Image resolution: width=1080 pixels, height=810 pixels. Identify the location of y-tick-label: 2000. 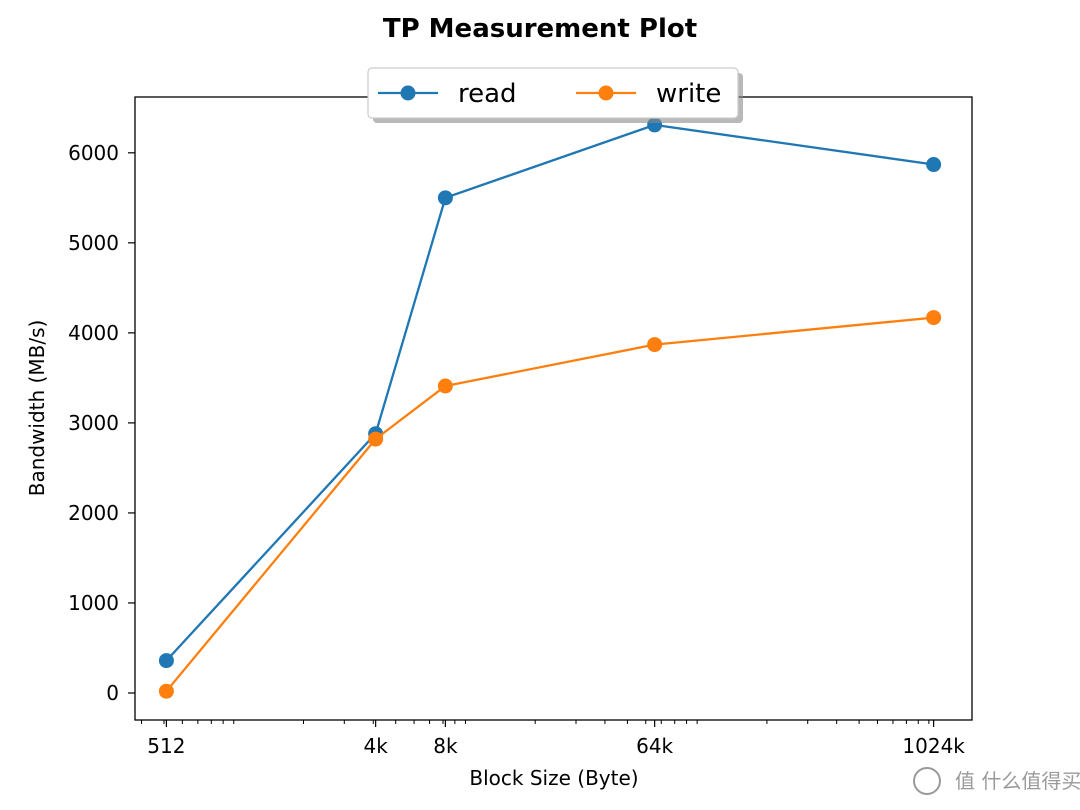
(93, 513).